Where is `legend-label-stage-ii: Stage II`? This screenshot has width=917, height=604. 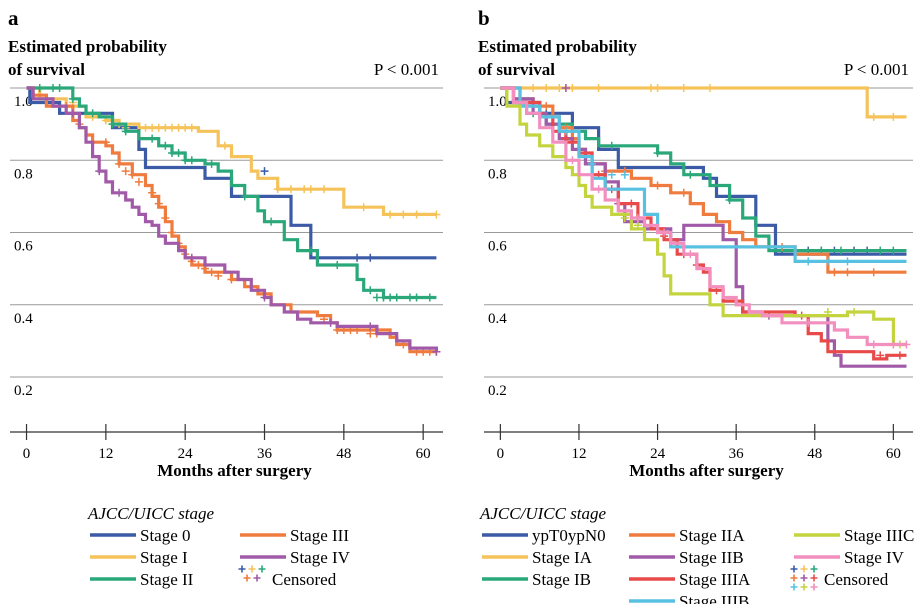 legend-label-stage-ii: Stage II is located at coordinates (167, 579).